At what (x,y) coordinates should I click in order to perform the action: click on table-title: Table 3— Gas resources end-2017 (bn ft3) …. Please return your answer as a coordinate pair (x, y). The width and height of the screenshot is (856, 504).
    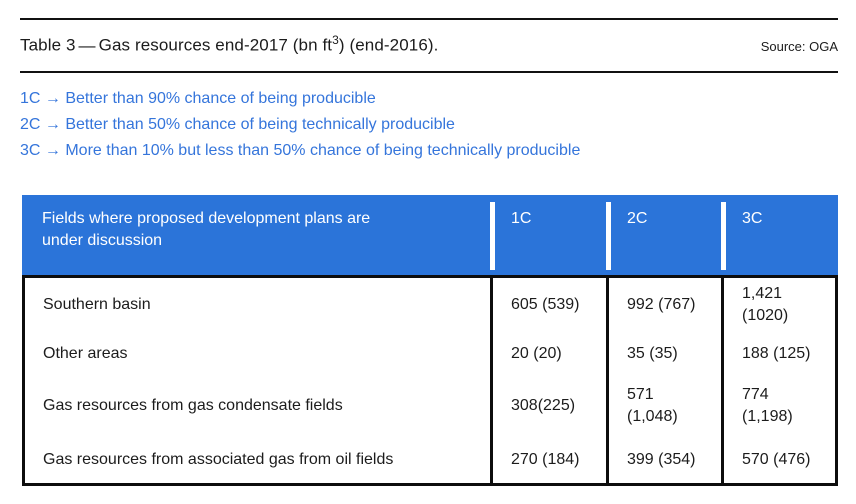
    Looking at the image, I should click on (229, 44).